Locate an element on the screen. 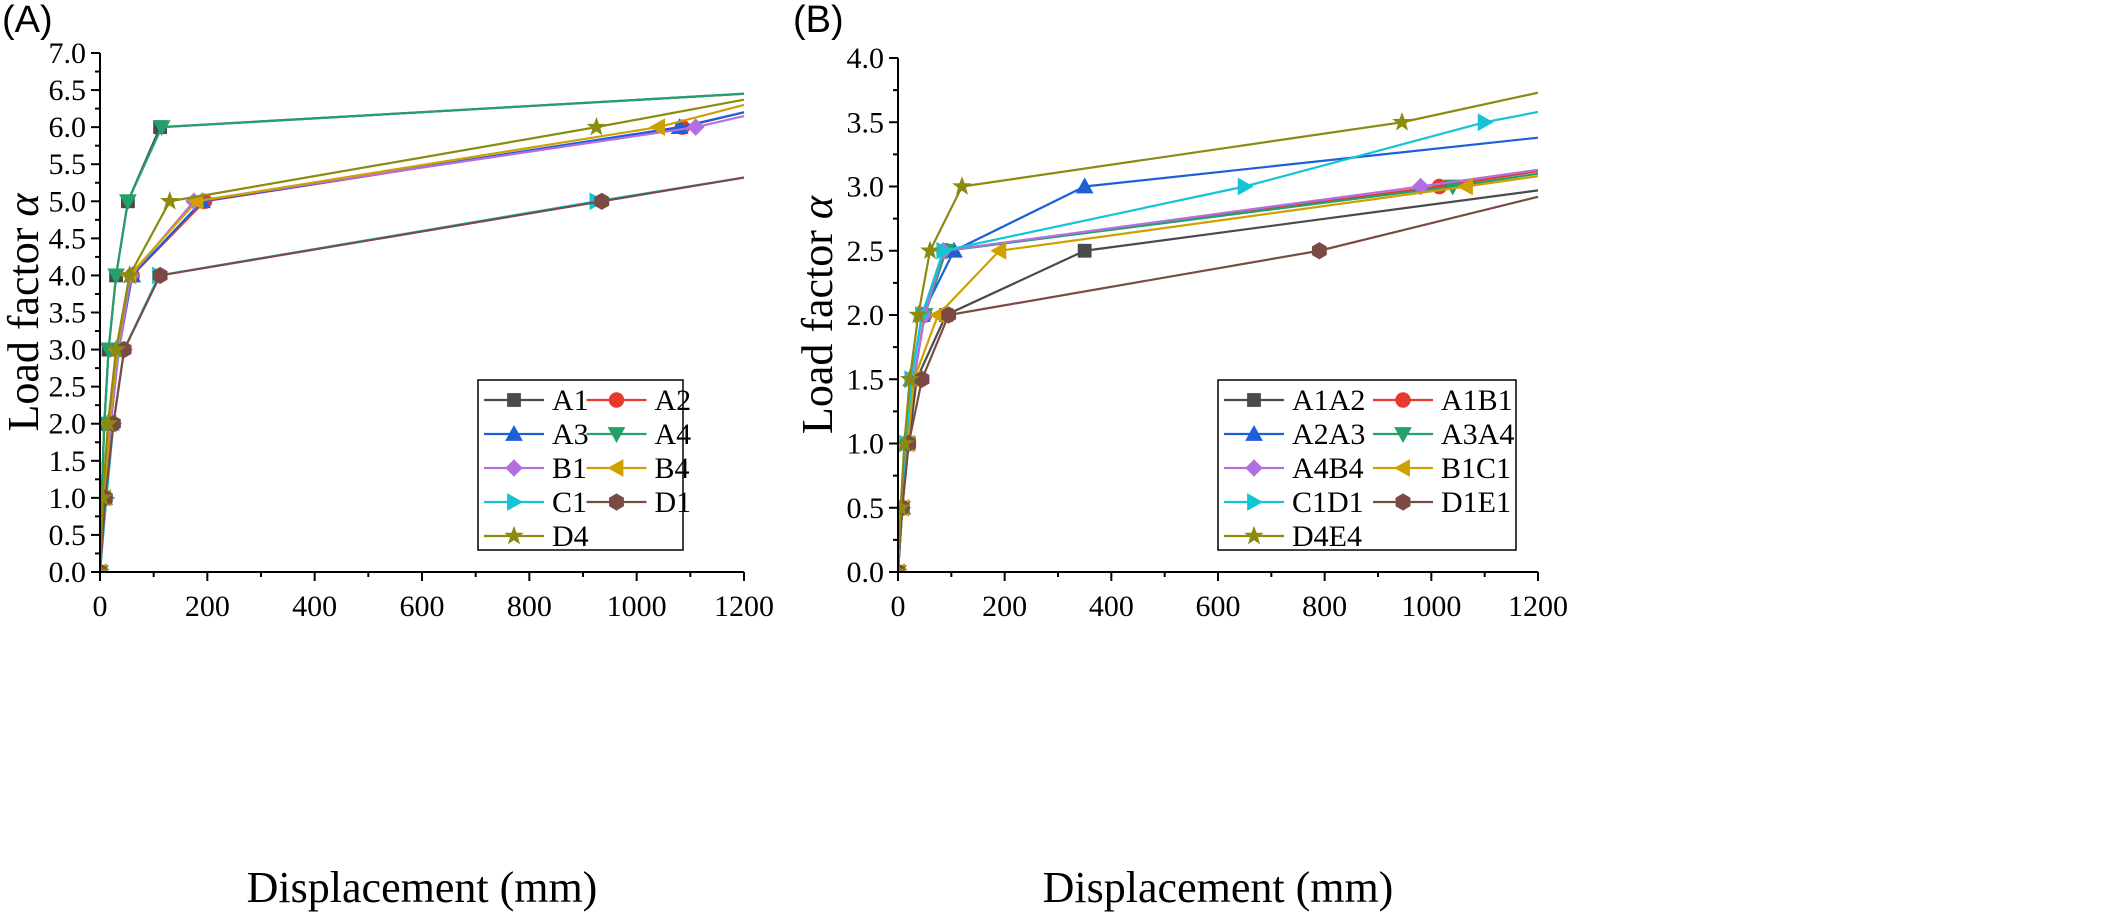  legend-item-a3: A3 is located at coordinates (536, 434).